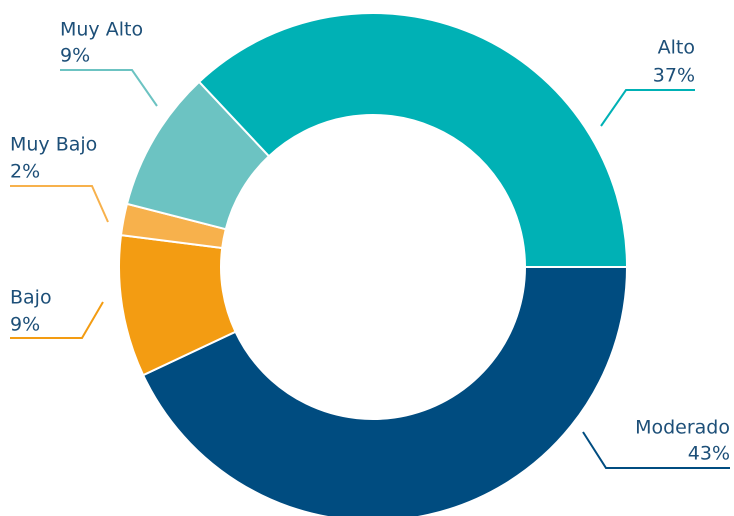  Describe the element at coordinates (101, 30) in the screenshot. I see `slice-label: Muy Alto` at that location.